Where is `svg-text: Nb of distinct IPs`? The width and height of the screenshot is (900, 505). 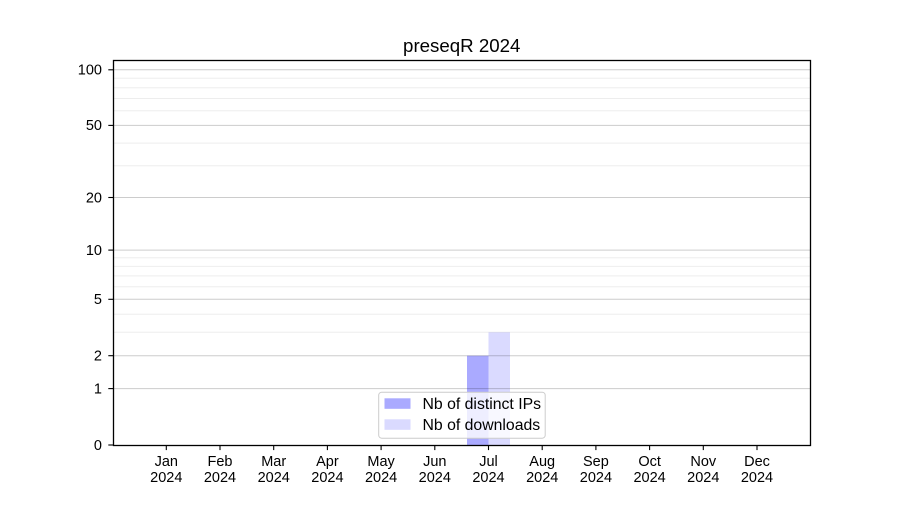
svg-text: Nb of distinct IPs is located at coordinates (482, 404).